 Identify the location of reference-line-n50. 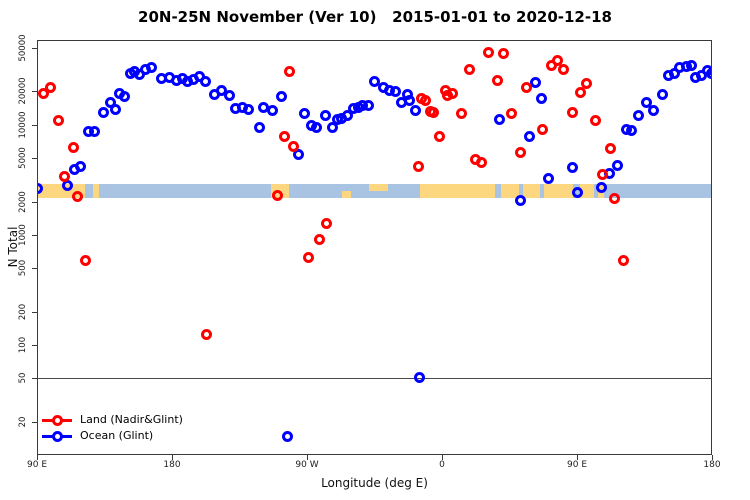
(374, 378).